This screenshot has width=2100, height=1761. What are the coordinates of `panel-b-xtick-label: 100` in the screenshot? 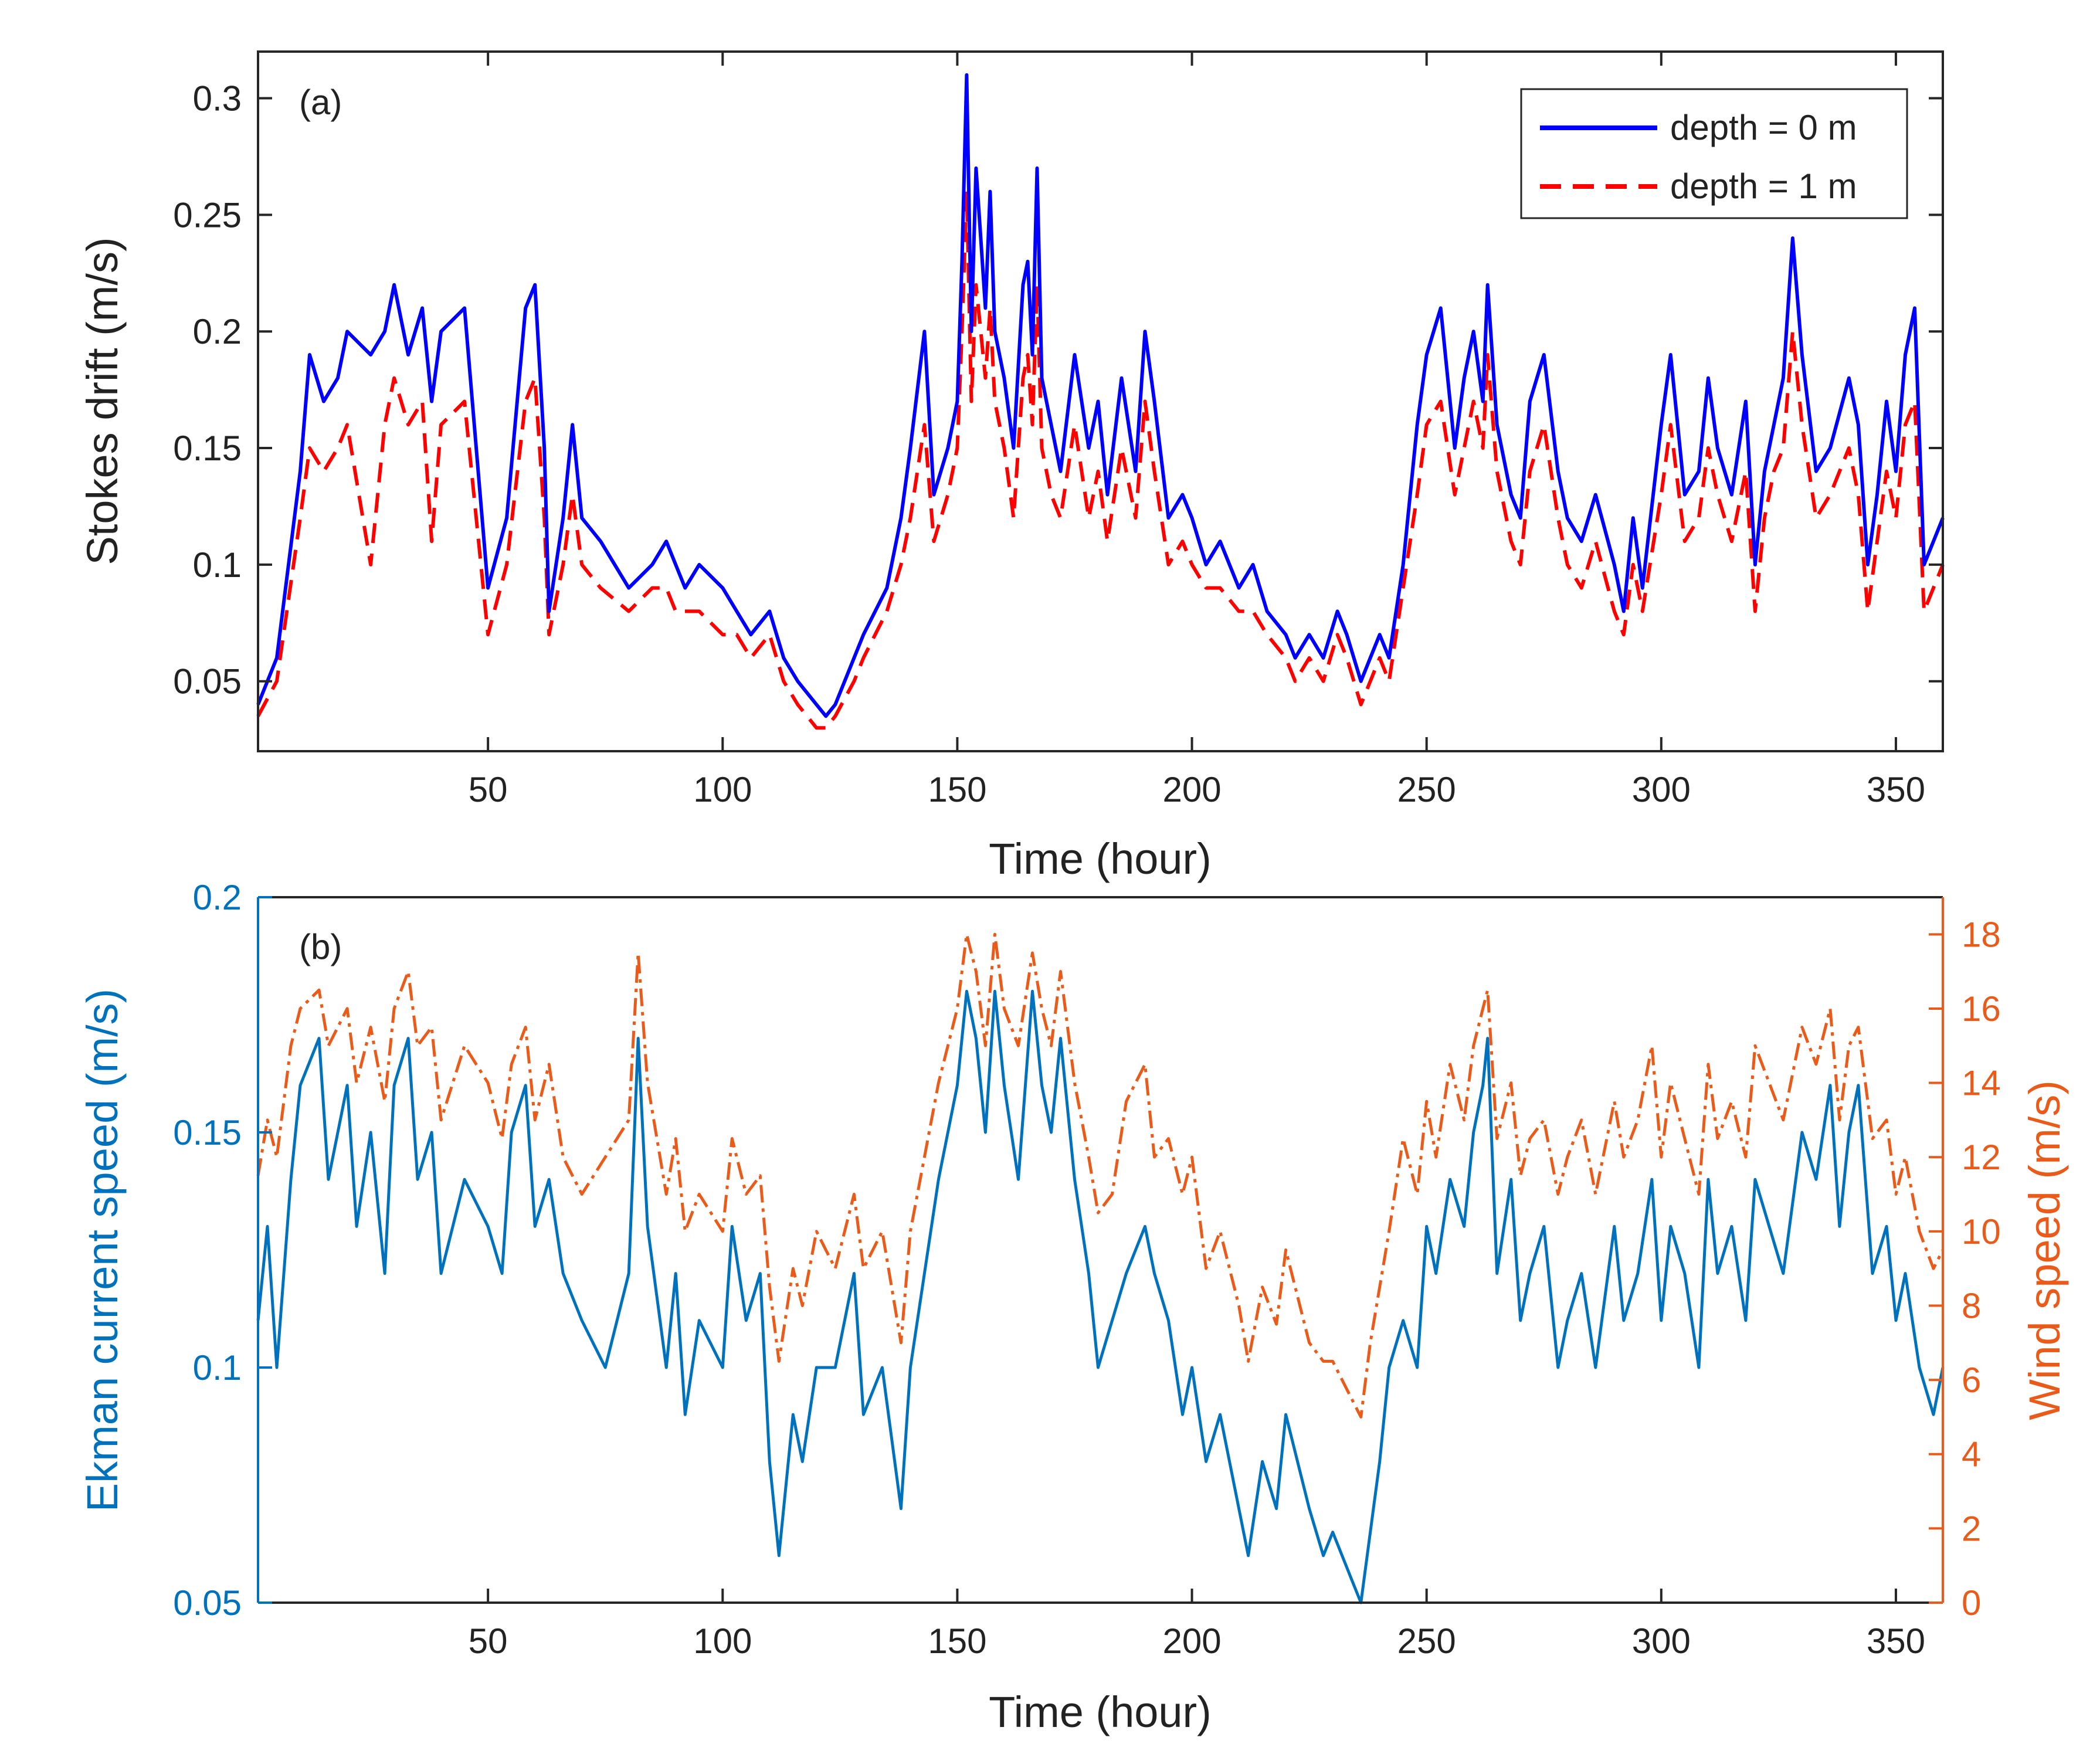 It's located at (722, 1641).